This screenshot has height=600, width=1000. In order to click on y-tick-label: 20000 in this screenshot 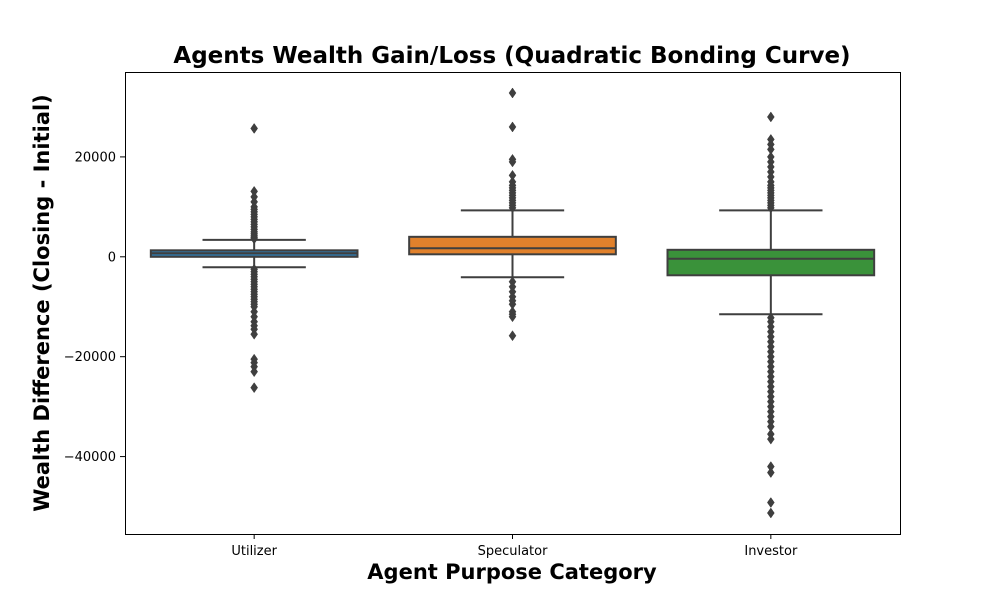, I will do `click(95, 157)`.